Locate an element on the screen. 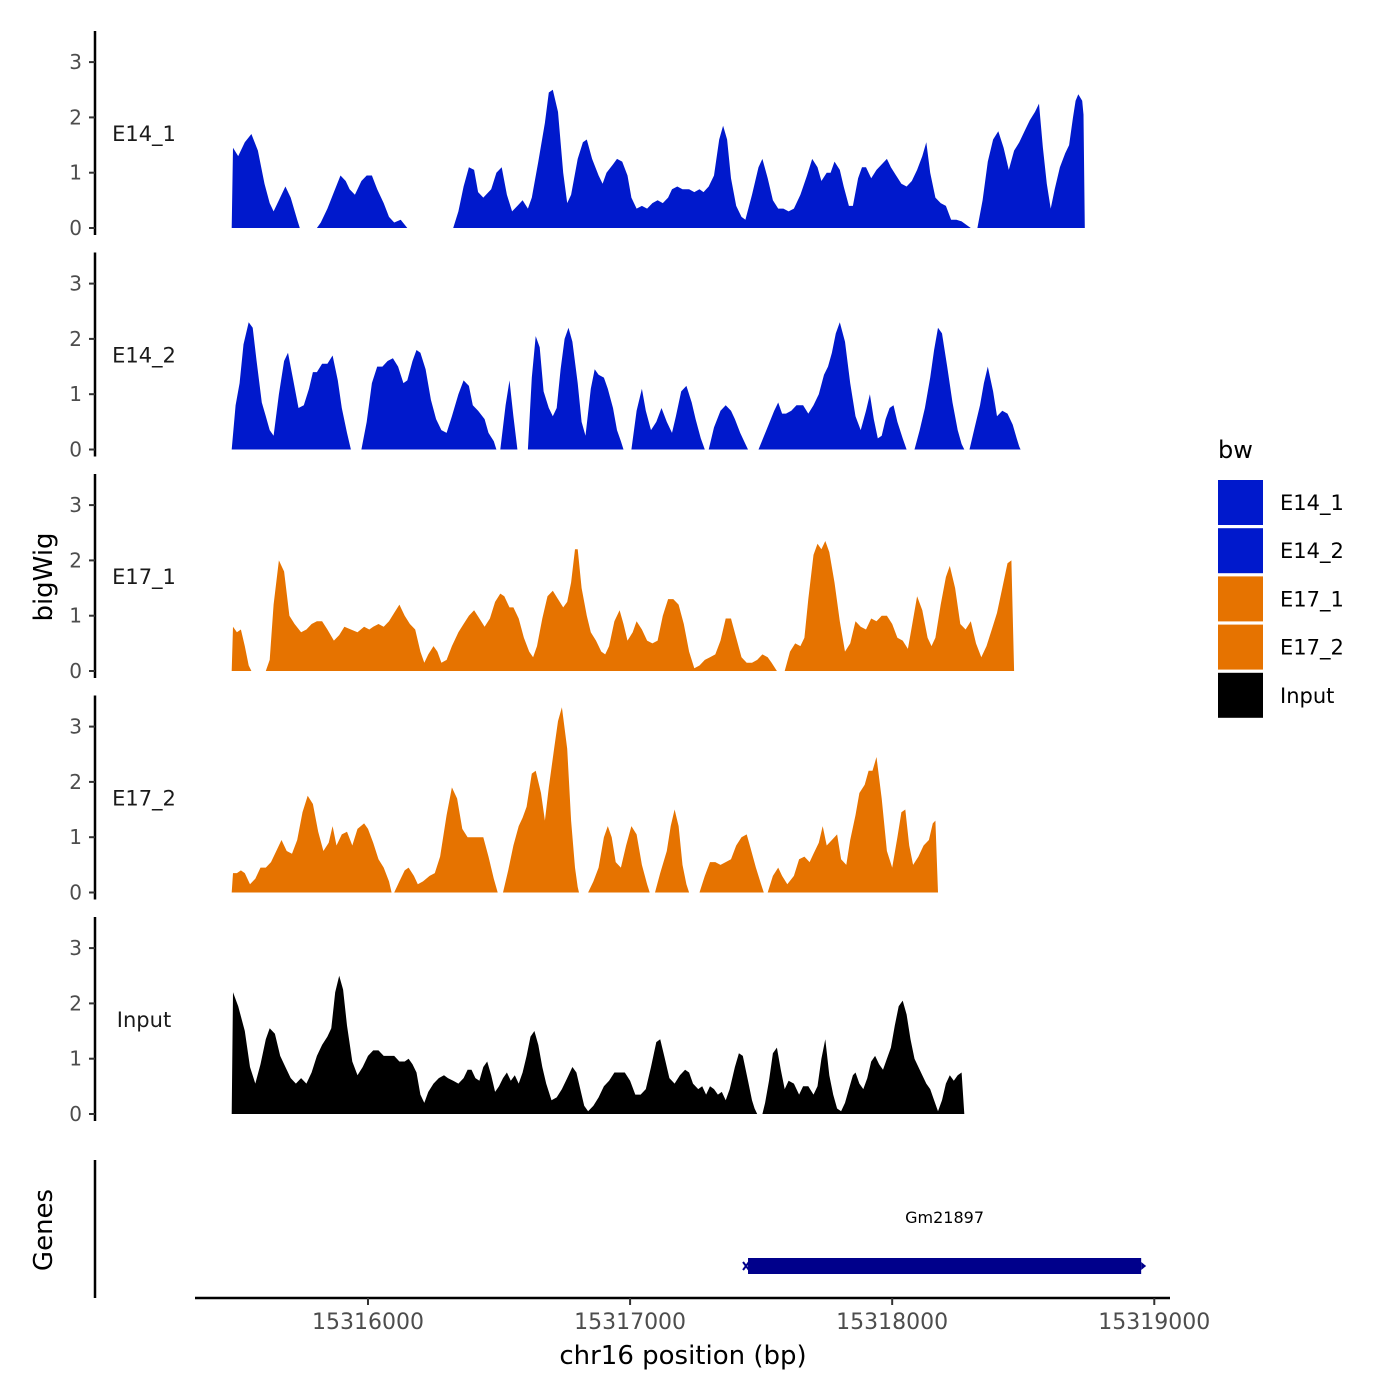 The height and width of the screenshot is (1400, 1400). legend-label: E14_1 is located at coordinates (1312, 503).